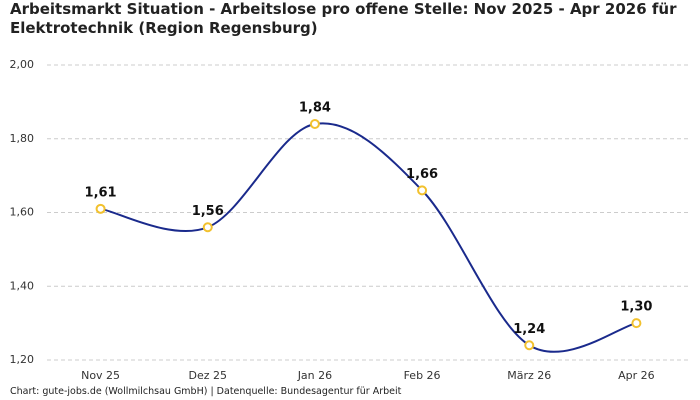  I want to click on value-label: 1,24, so click(529, 329).